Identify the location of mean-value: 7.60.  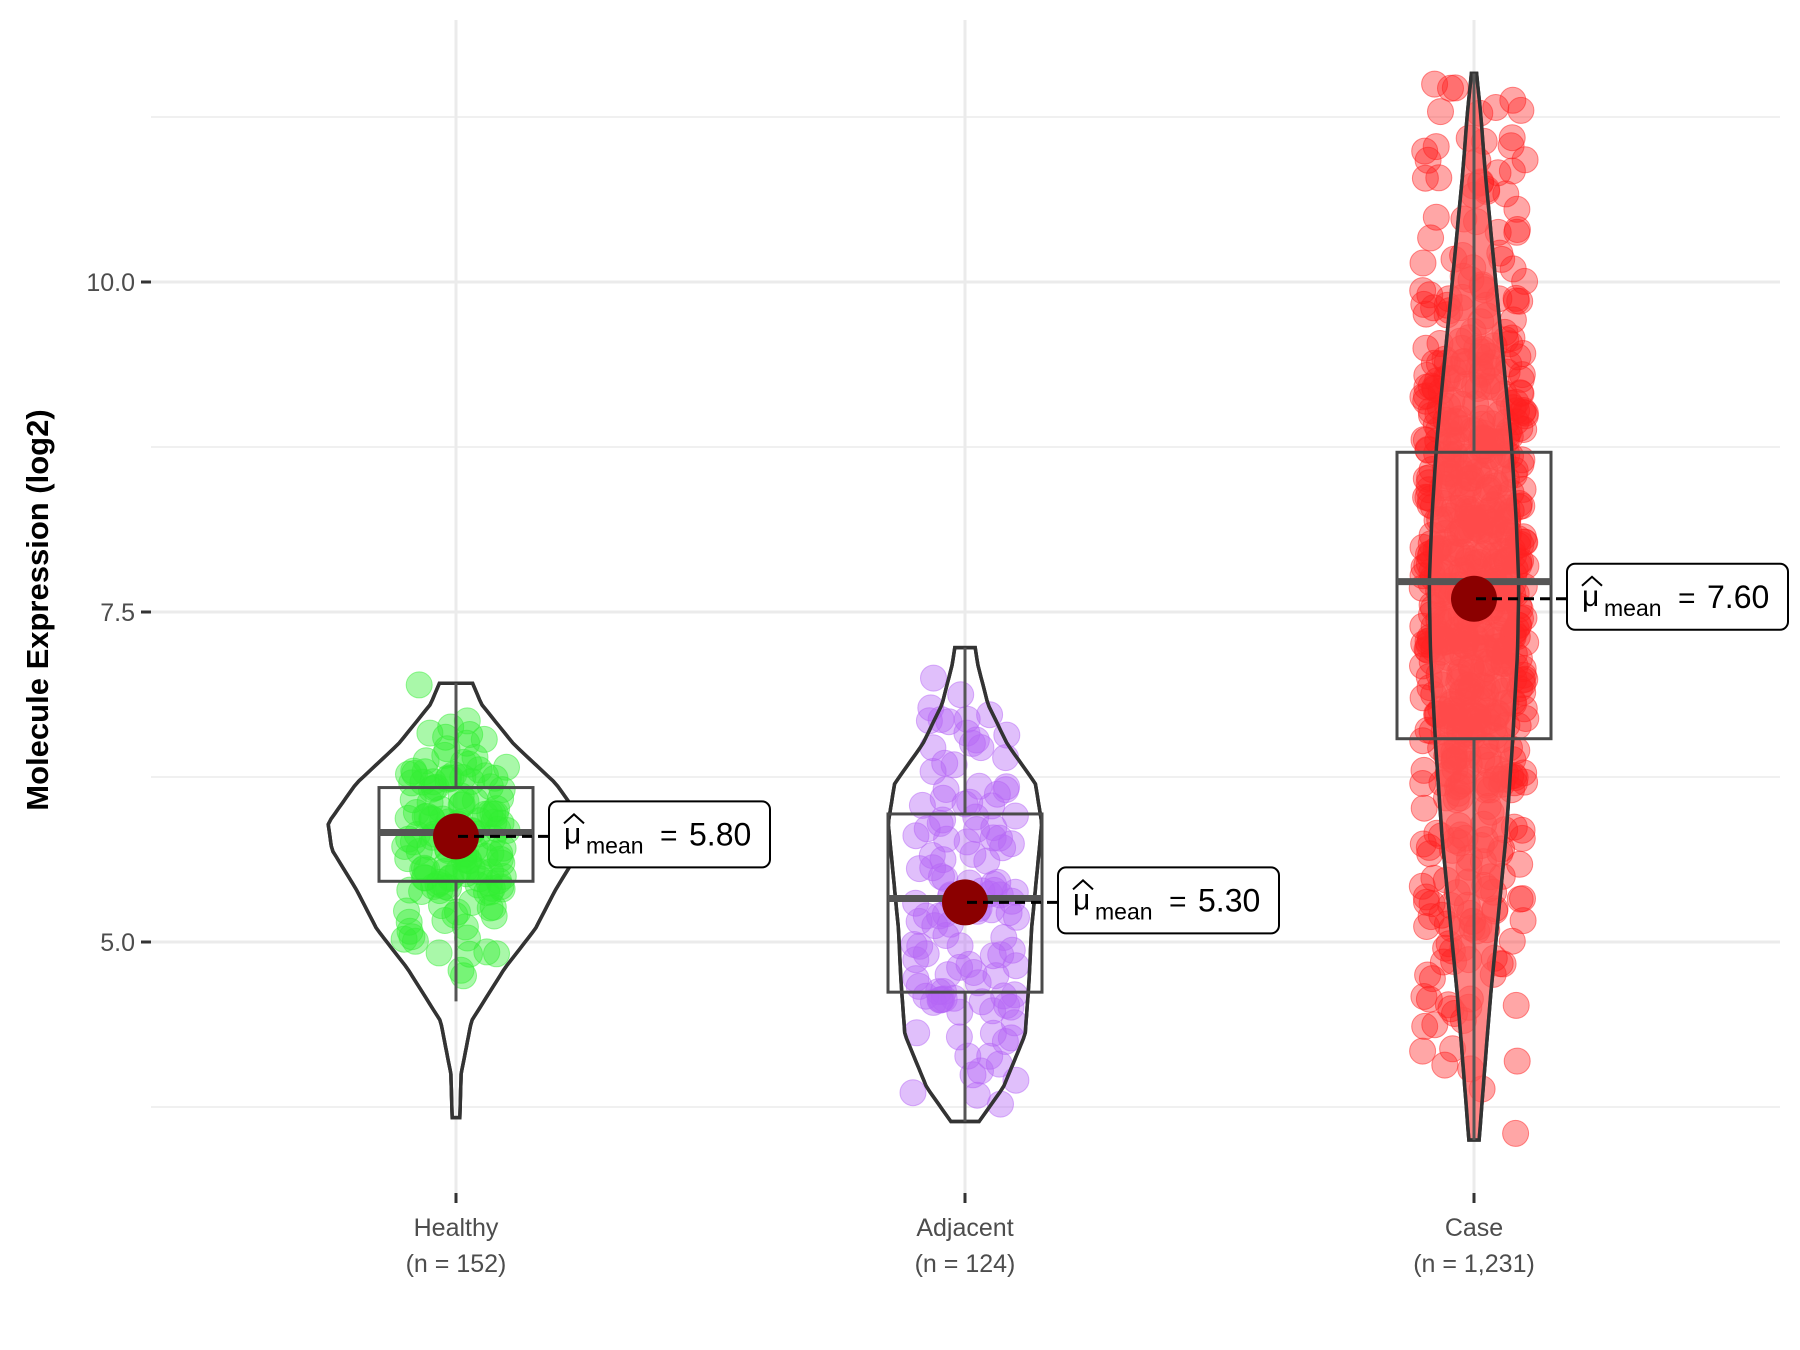
(1738, 597).